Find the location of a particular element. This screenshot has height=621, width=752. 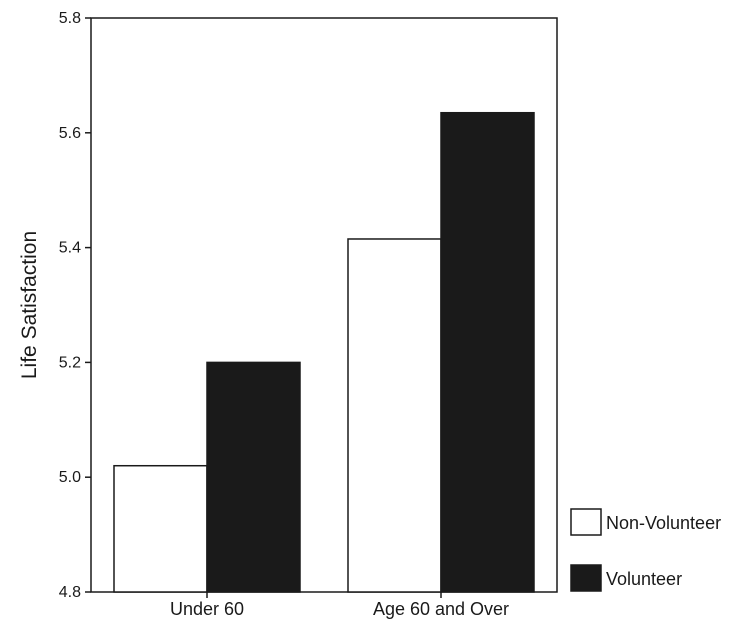

legend-label: Volunteer is located at coordinates (644, 579).